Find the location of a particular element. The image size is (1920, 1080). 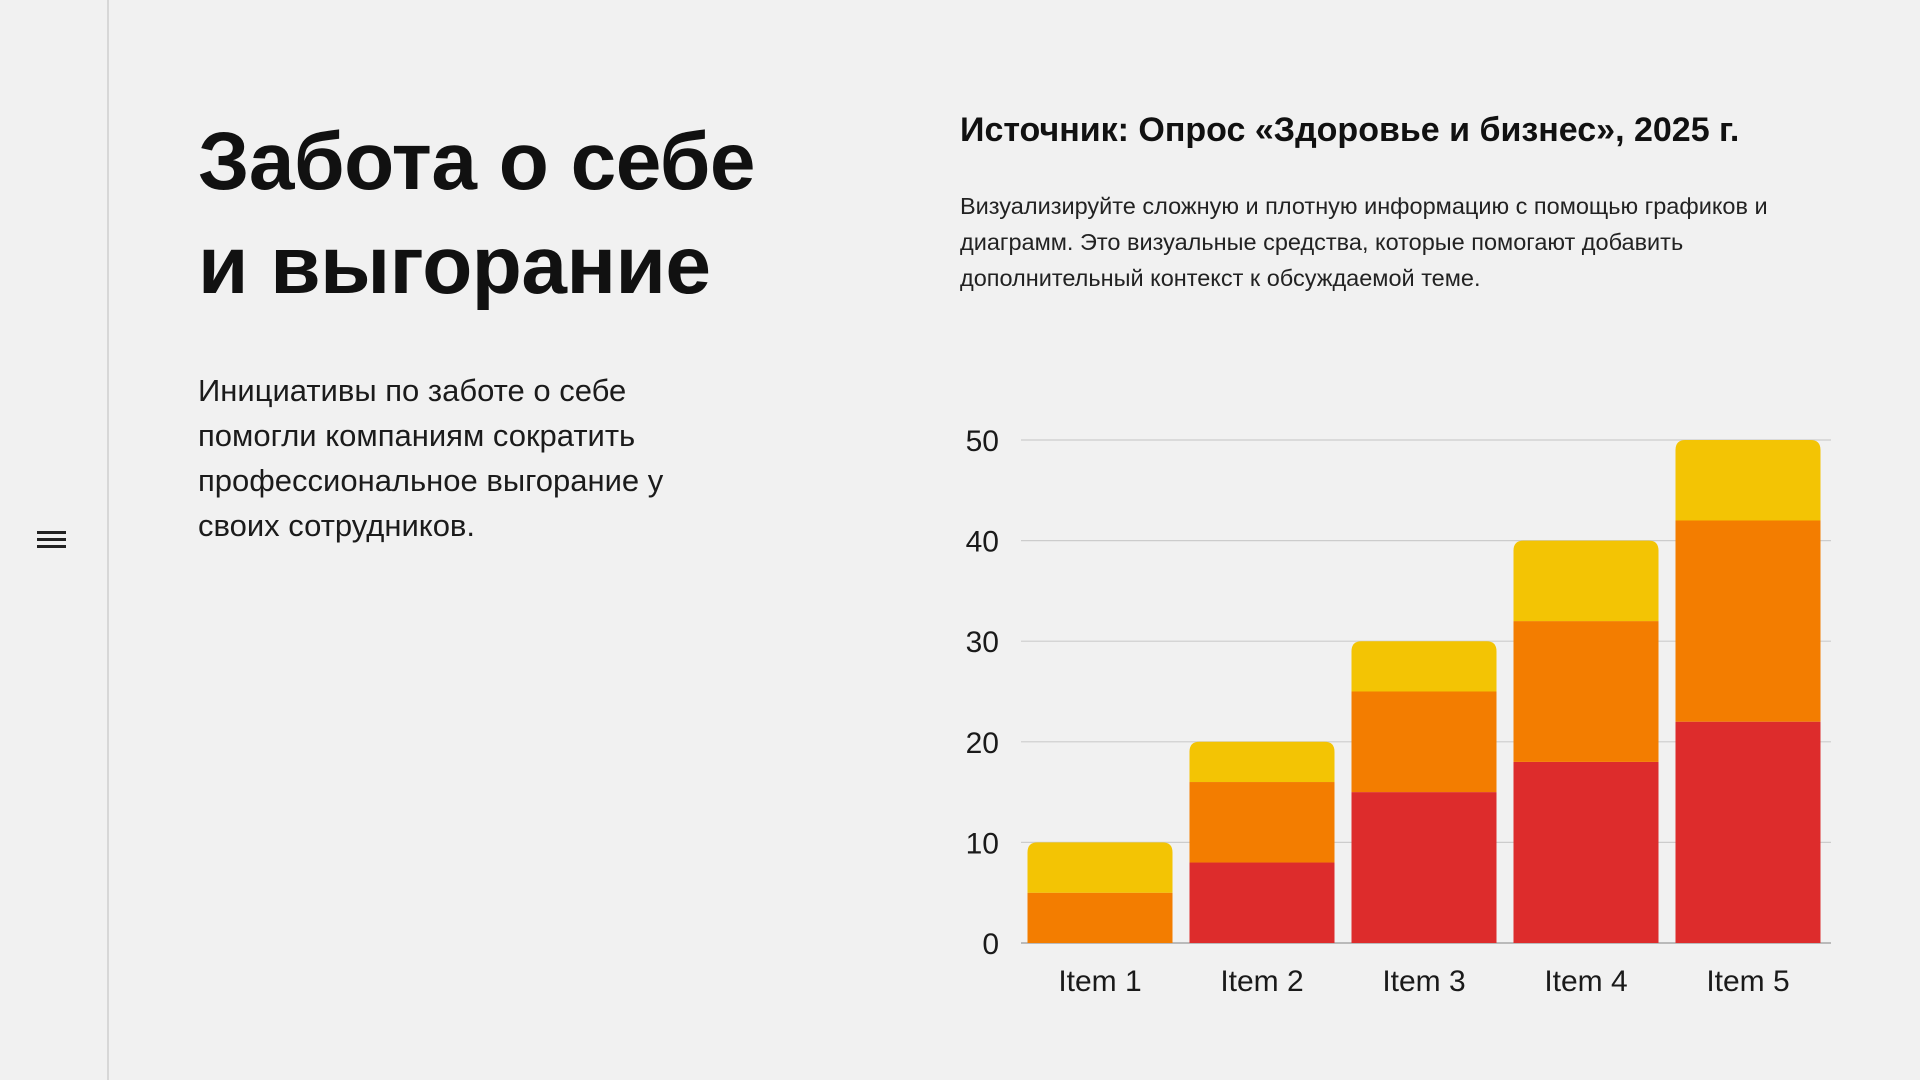

x-tick-label: Item 4 is located at coordinates (1585, 981).